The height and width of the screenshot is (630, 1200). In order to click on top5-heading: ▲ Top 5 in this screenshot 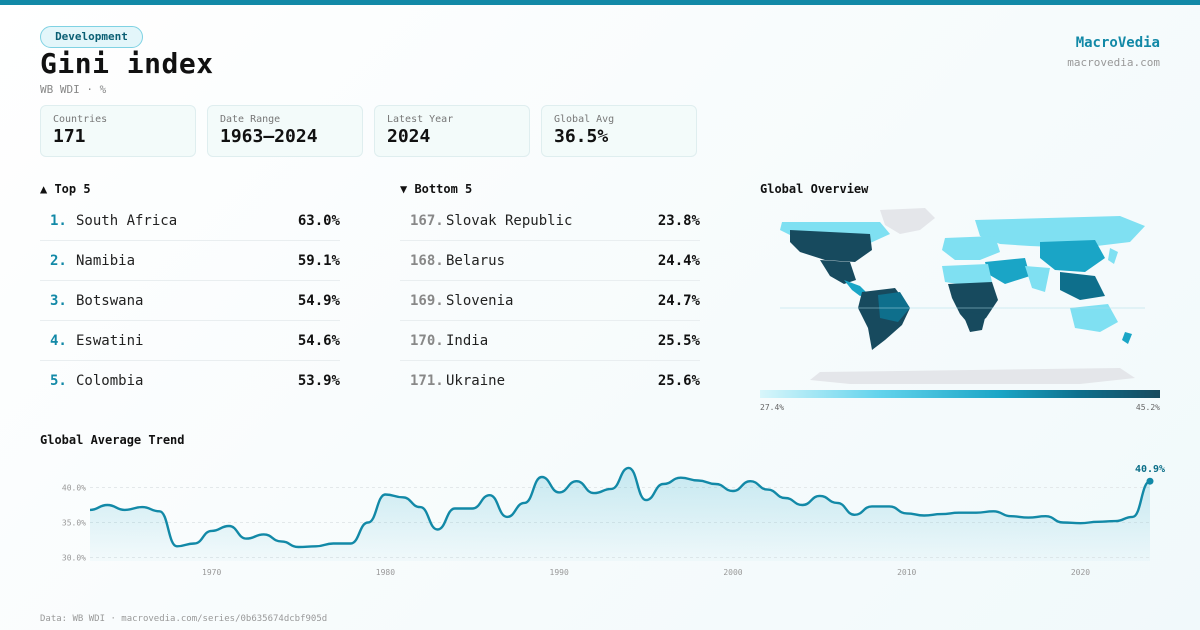, I will do `click(65, 189)`.